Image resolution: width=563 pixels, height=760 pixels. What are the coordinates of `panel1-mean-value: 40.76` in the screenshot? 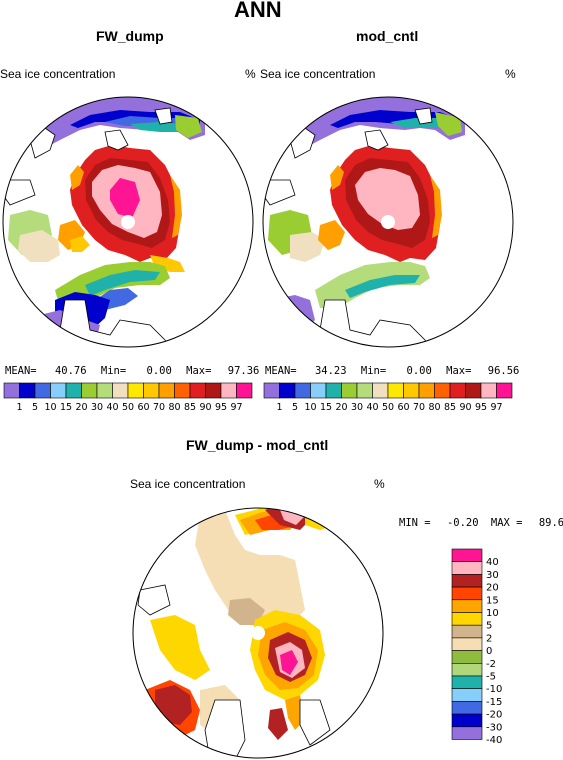 It's located at (70, 371).